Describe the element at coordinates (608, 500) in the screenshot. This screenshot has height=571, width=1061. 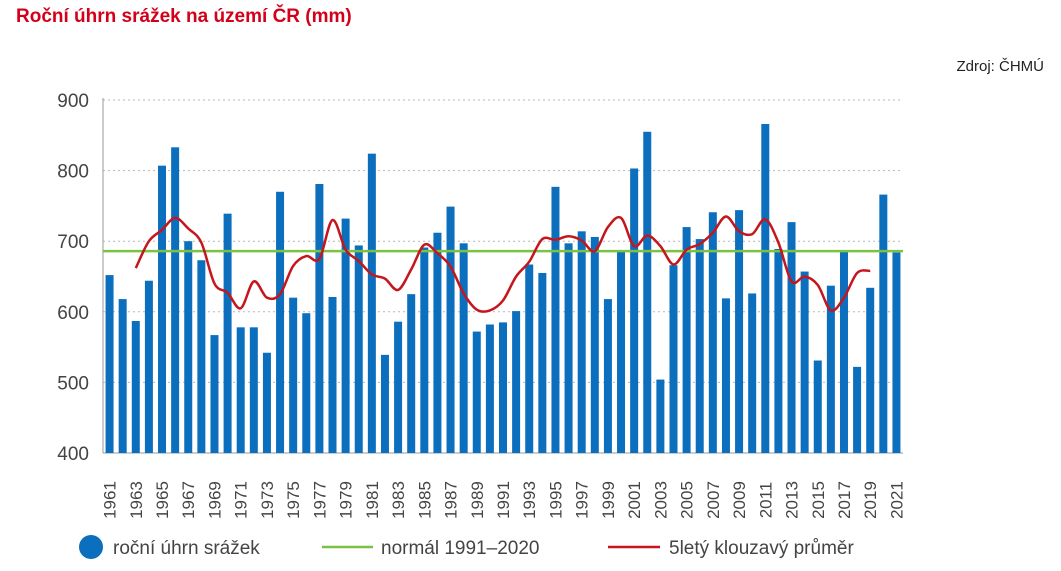
I see `x-tick-label: 1999` at that location.